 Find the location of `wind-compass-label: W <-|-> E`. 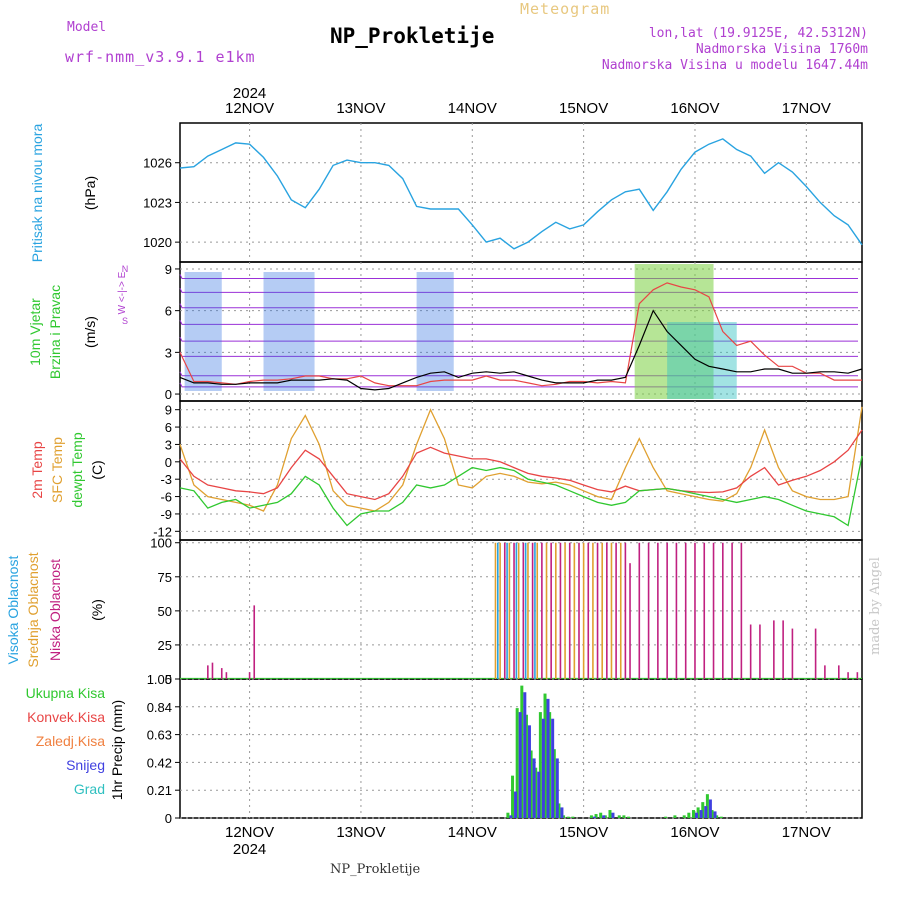

wind-compass-label: W <-|-> E is located at coordinates (122, 292).